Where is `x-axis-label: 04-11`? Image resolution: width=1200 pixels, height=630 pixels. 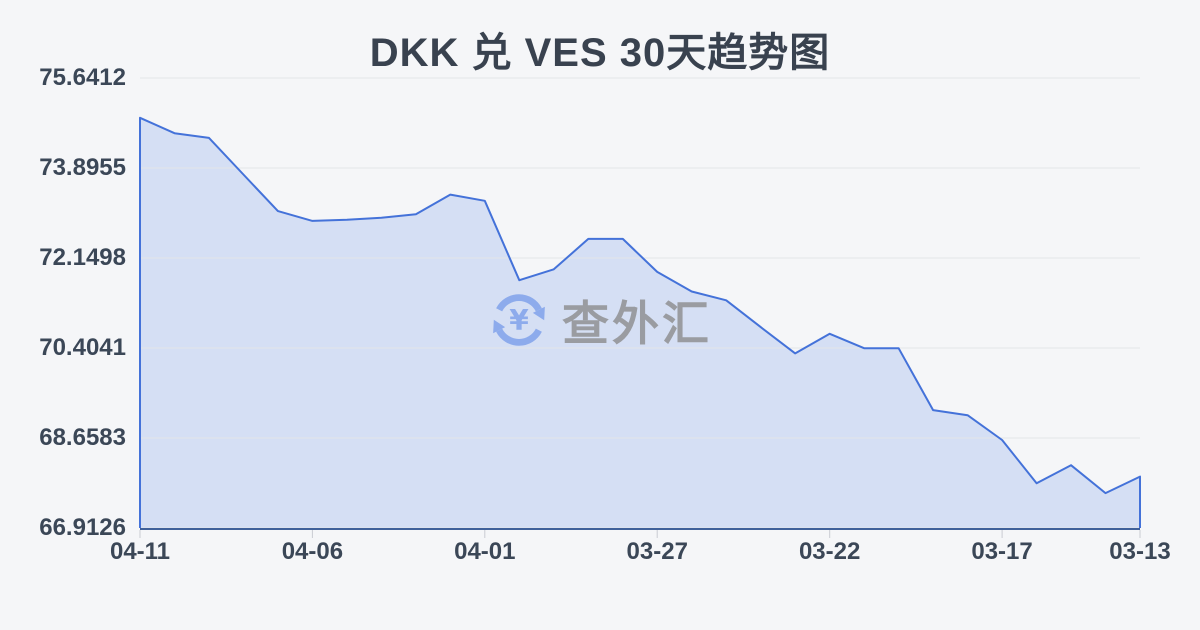
x-axis-label: 04-11 is located at coordinates (140, 551).